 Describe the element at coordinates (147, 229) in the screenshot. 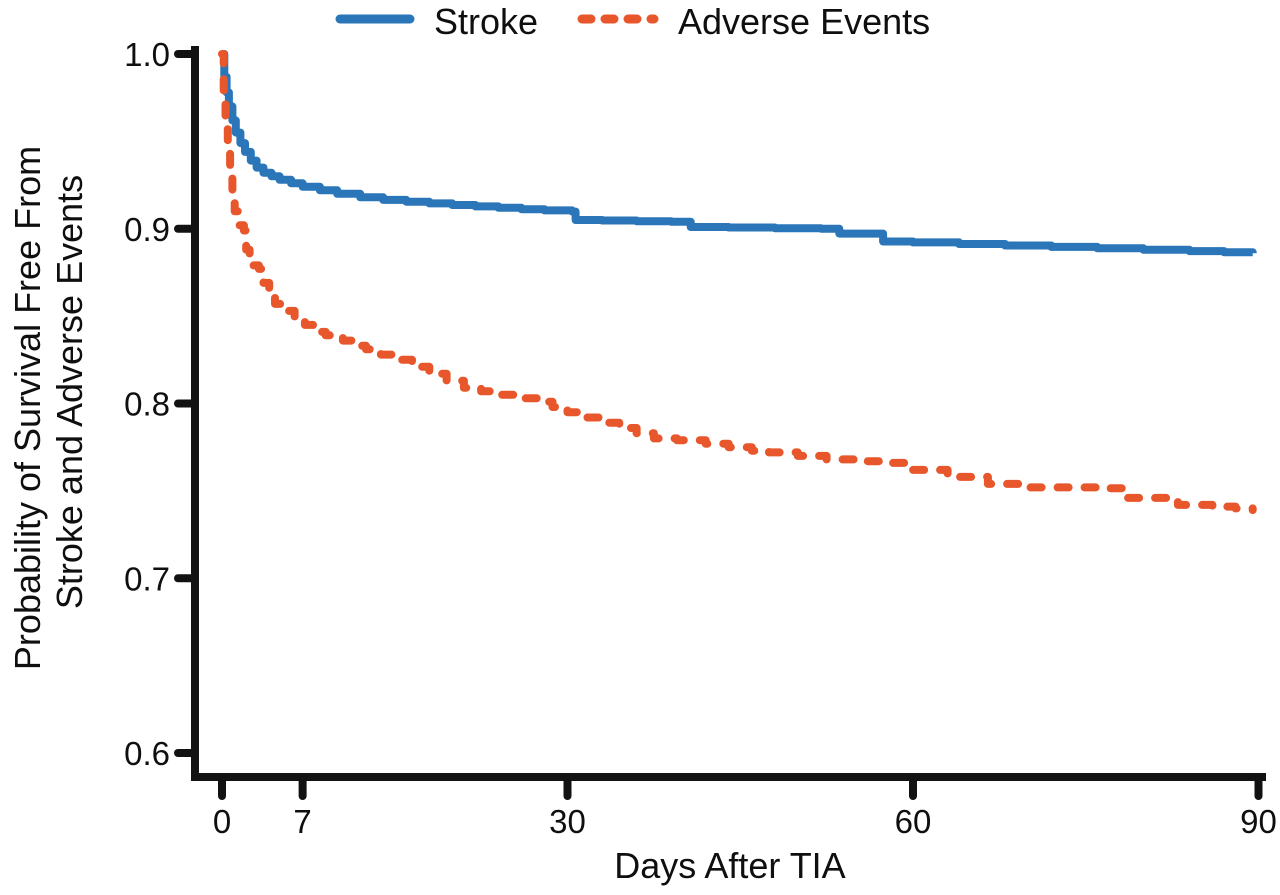

I see `y-tick-label: 0.9` at that location.